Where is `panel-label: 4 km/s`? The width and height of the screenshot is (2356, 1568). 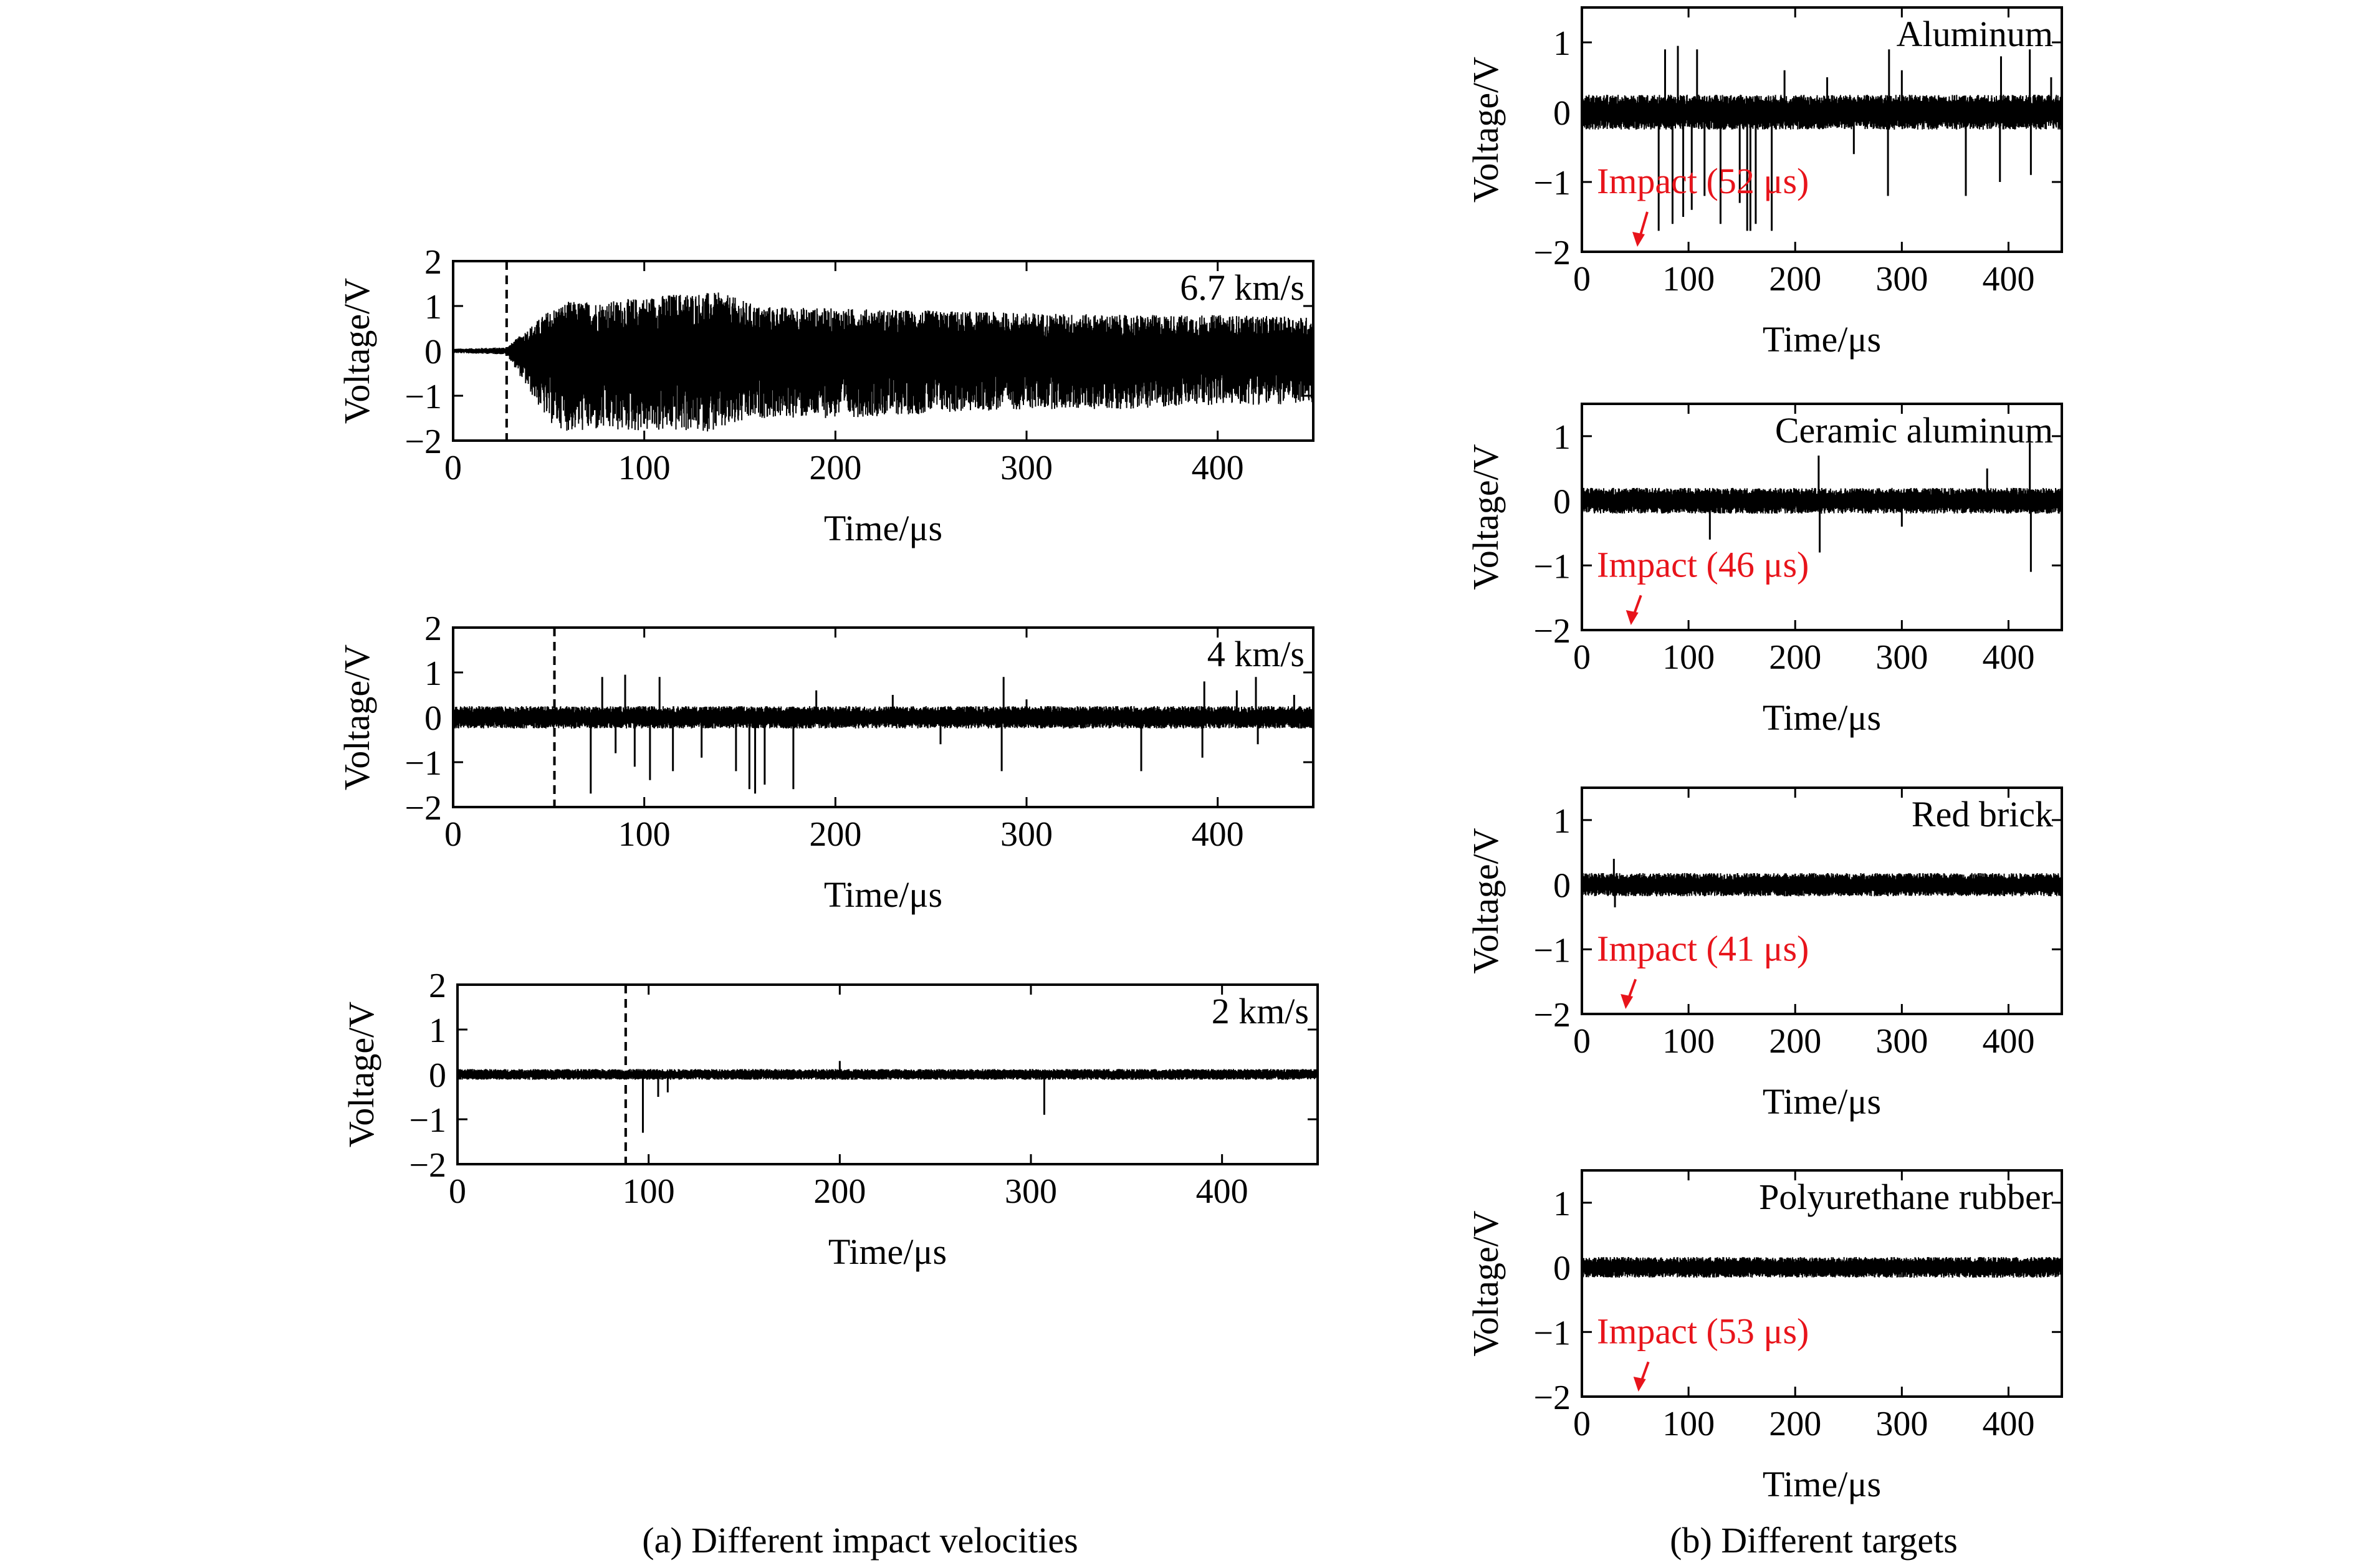 panel-label: 4 km/s is located at coordinates (1256, 654).